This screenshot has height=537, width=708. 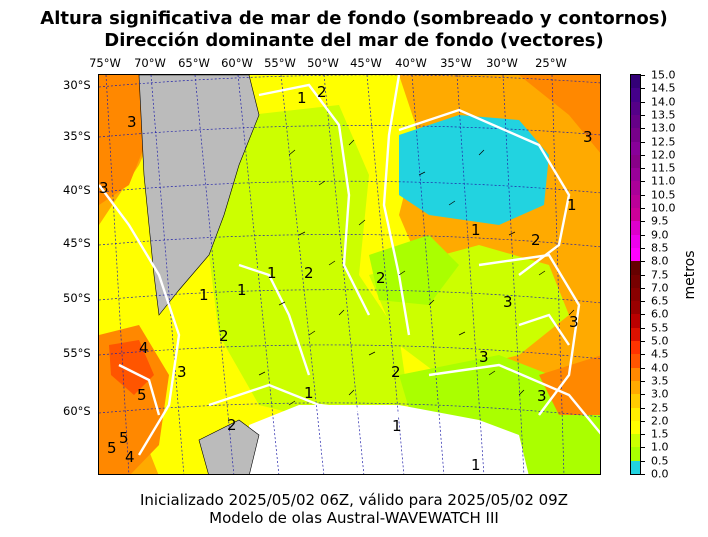 What do you see at coordinates (690, 275) in the screenshot?
I see `colorbar-label: metros` at bounding box center [690, 275].